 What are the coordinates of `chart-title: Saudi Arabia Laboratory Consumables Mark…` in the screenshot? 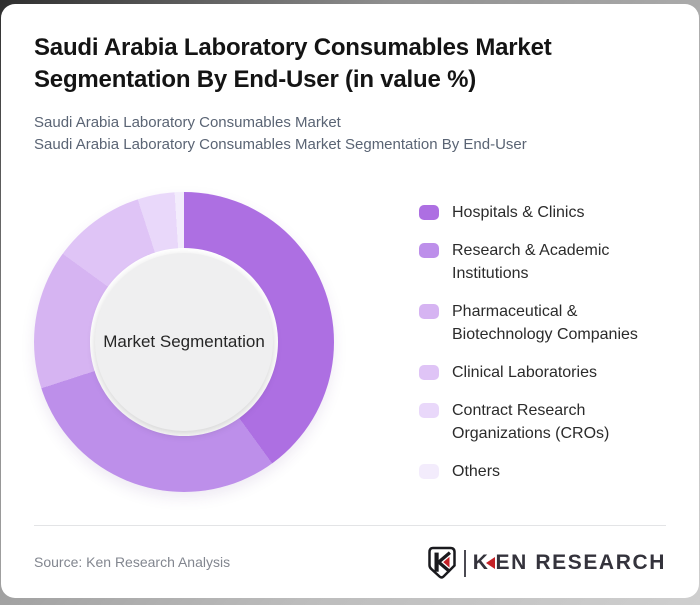 It's located at (293, 63).